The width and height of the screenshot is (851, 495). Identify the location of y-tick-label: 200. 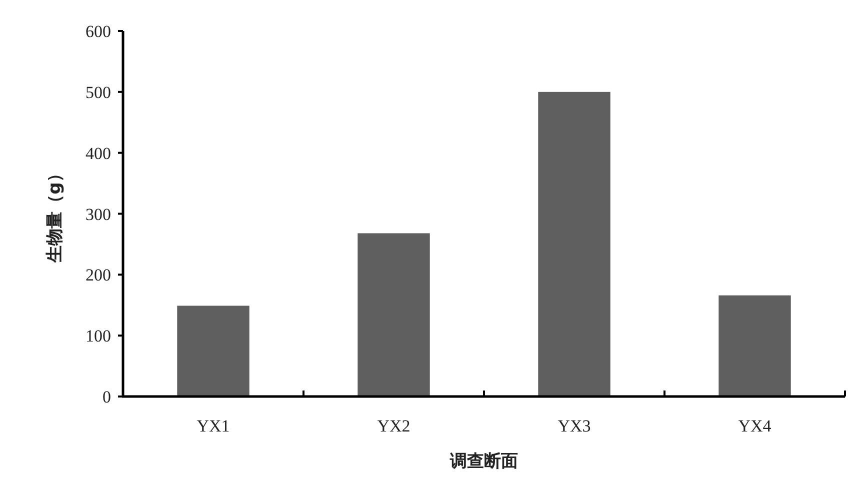
(98, 275).